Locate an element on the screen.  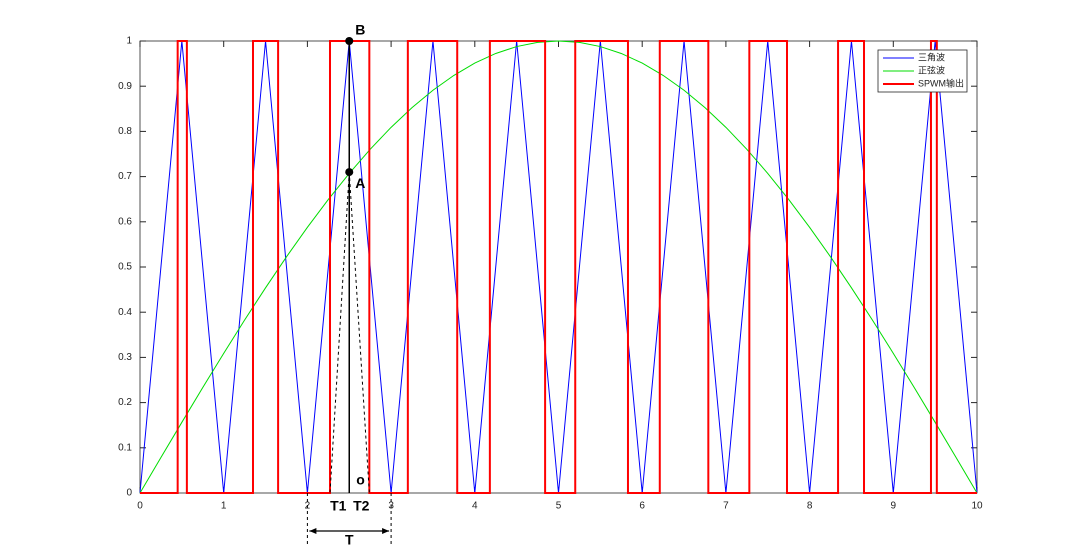
x-tick-label: 7 is located at coordinates (726, 506).